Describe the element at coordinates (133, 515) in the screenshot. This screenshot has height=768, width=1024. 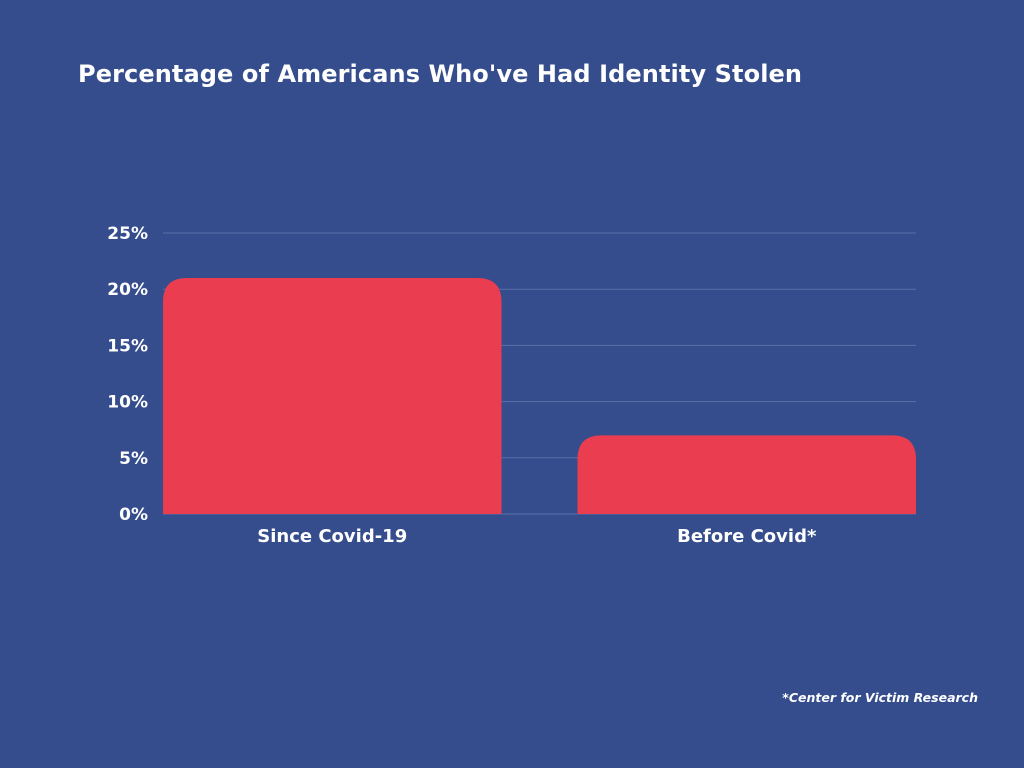
I see `y-tick-label: 0%` at that location.